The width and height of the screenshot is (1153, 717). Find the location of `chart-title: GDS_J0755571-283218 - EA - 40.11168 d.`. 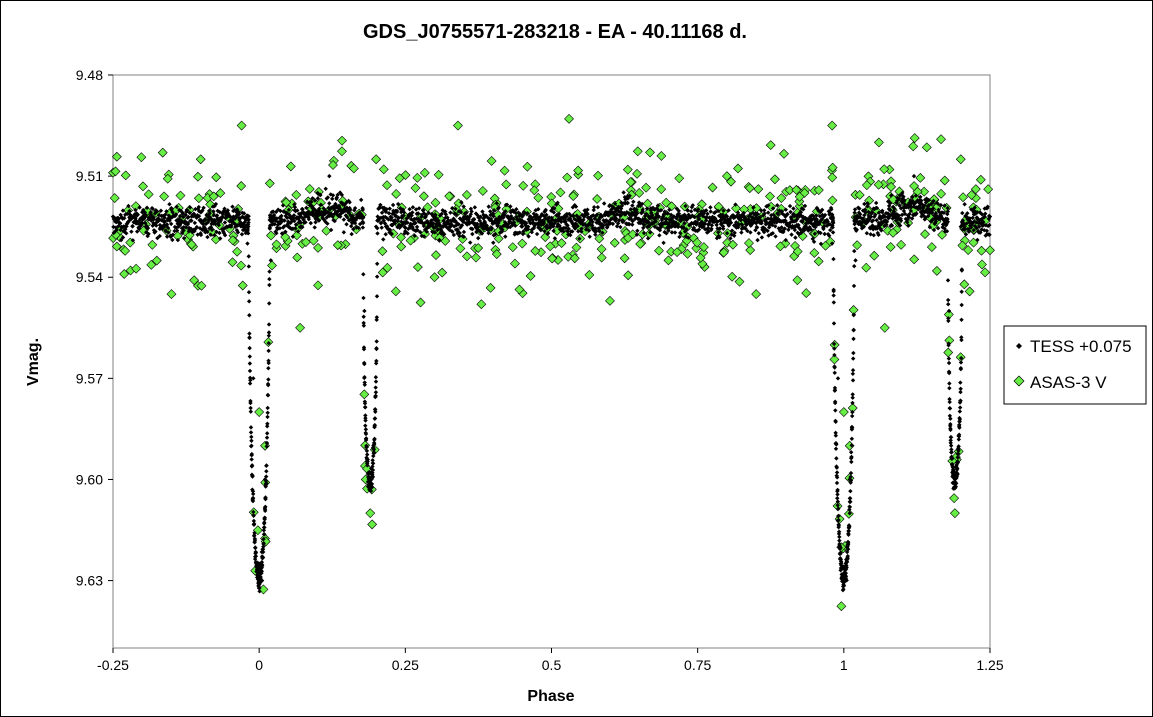

chart-title: GDS_J0755571-283218 - EA - 40.11168 d. is located at coordinates (555, 32).